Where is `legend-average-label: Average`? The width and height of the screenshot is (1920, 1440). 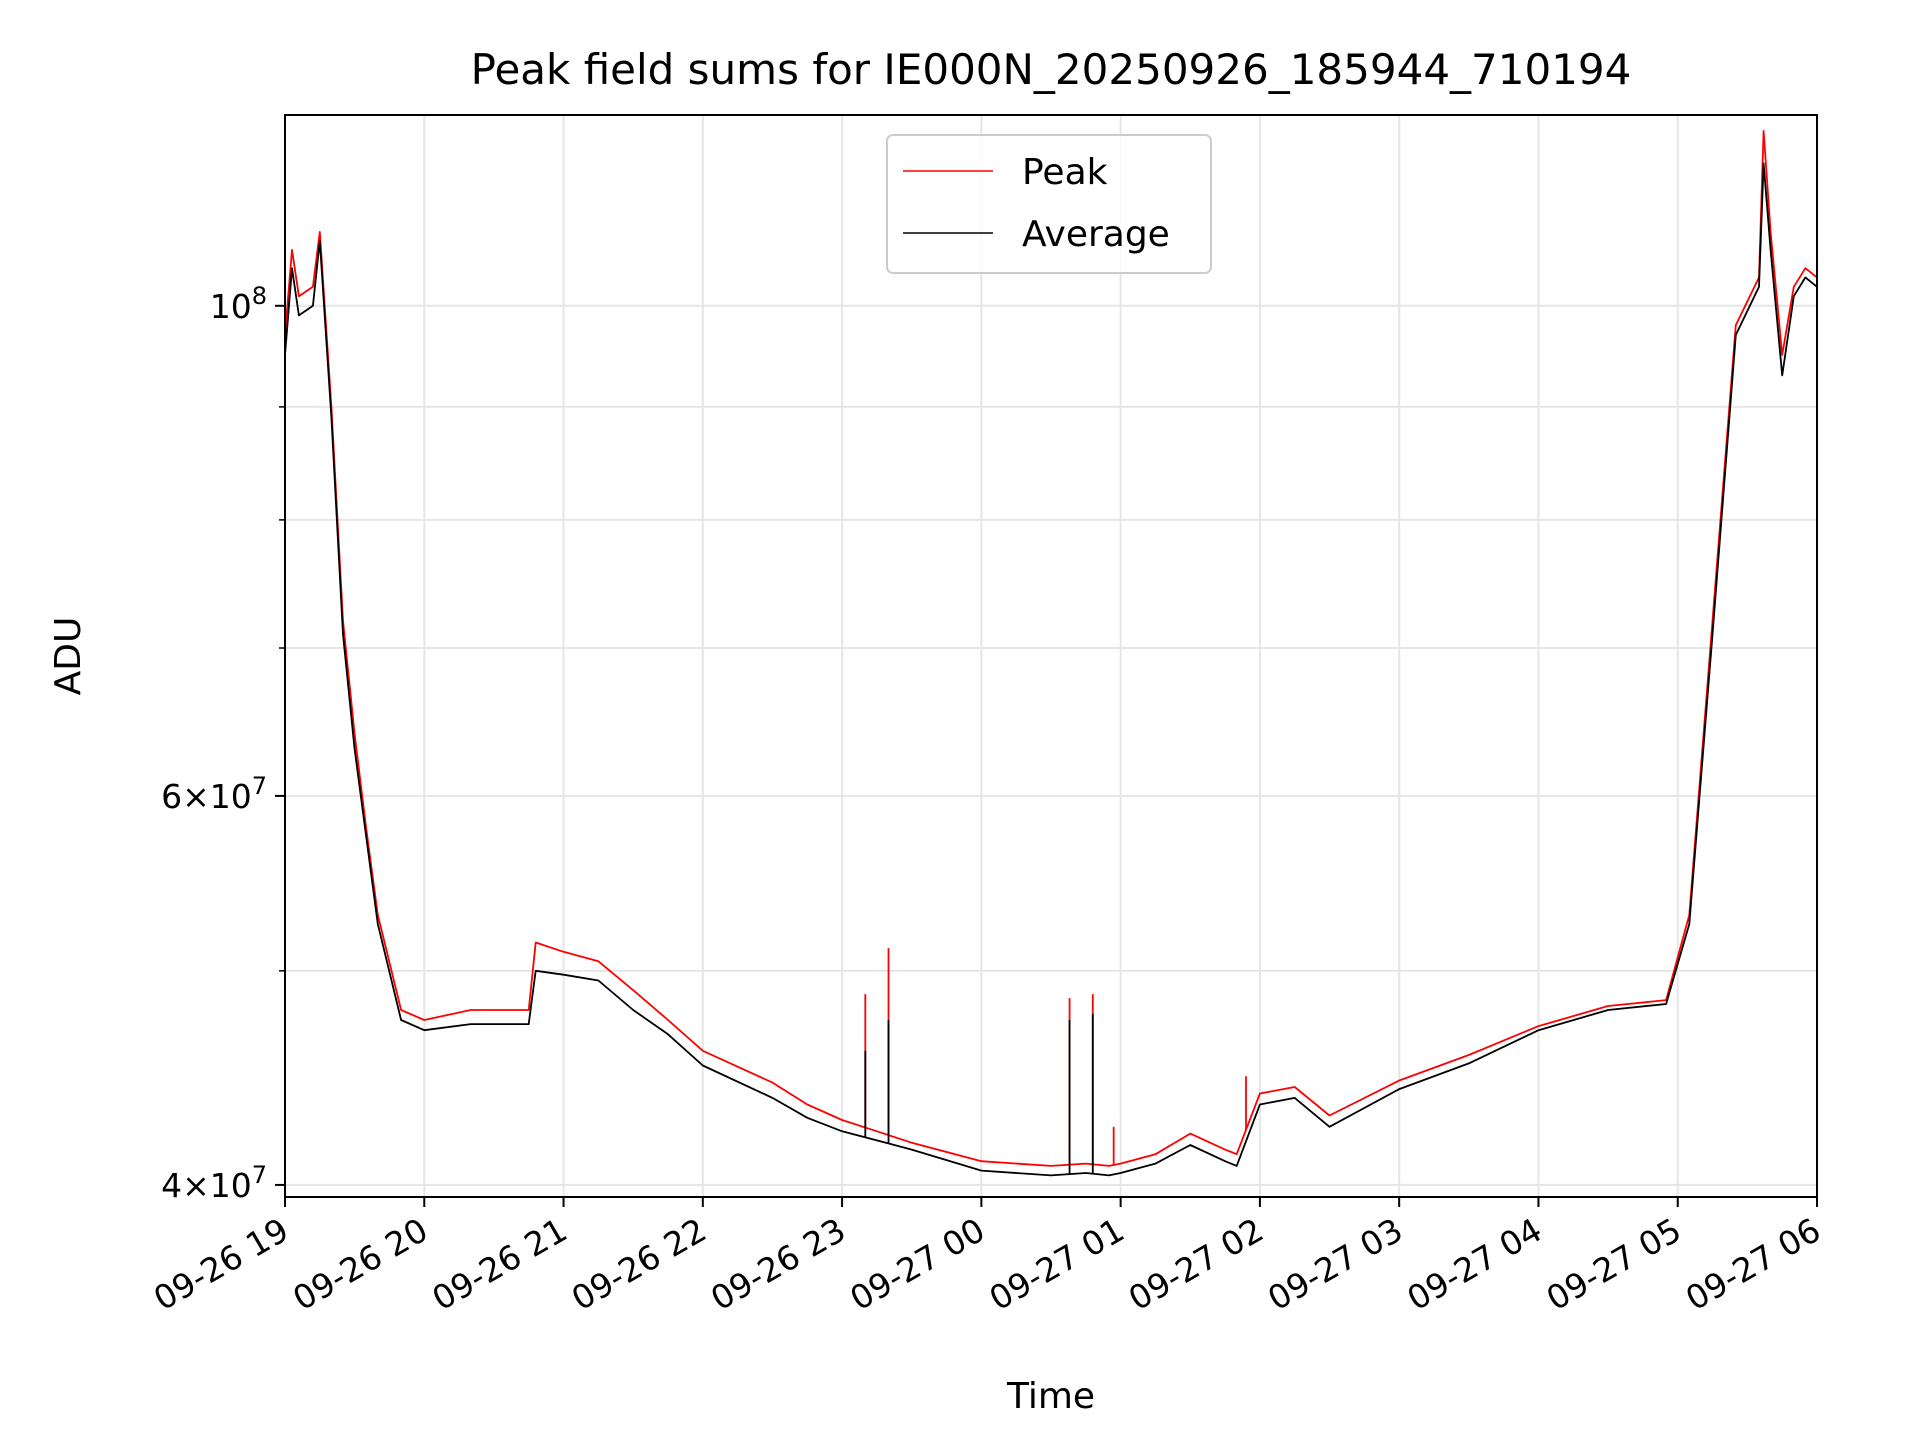 legend-average-label: Average is located at coordinates (1096, 234).